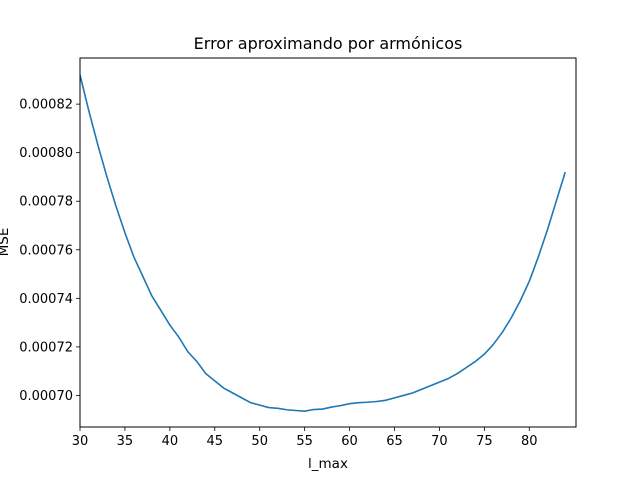 Image resolution: width=640 pixels, height=480 pixels. I want to click on y-tick-label: 0.00082, so click(46, 105).